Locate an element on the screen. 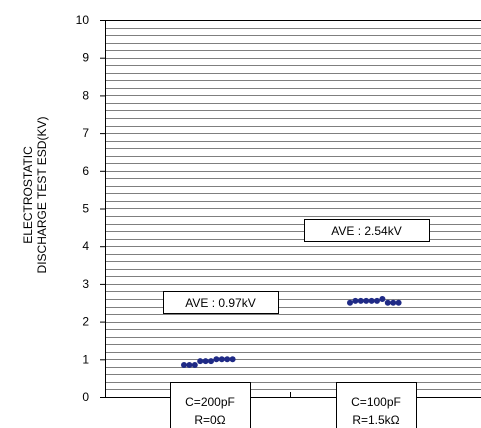  y-tick-label: 10 is located at coordinates (83, 20).